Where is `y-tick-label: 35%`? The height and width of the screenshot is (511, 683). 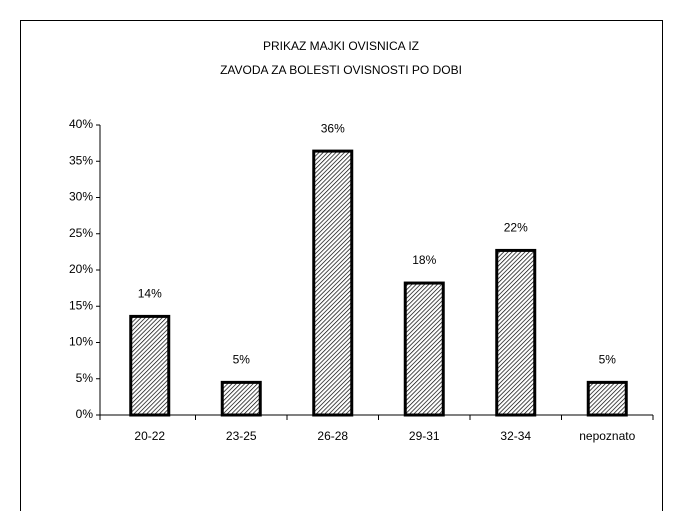 y-tick-label: 35% is located at coordinates (81, 160).